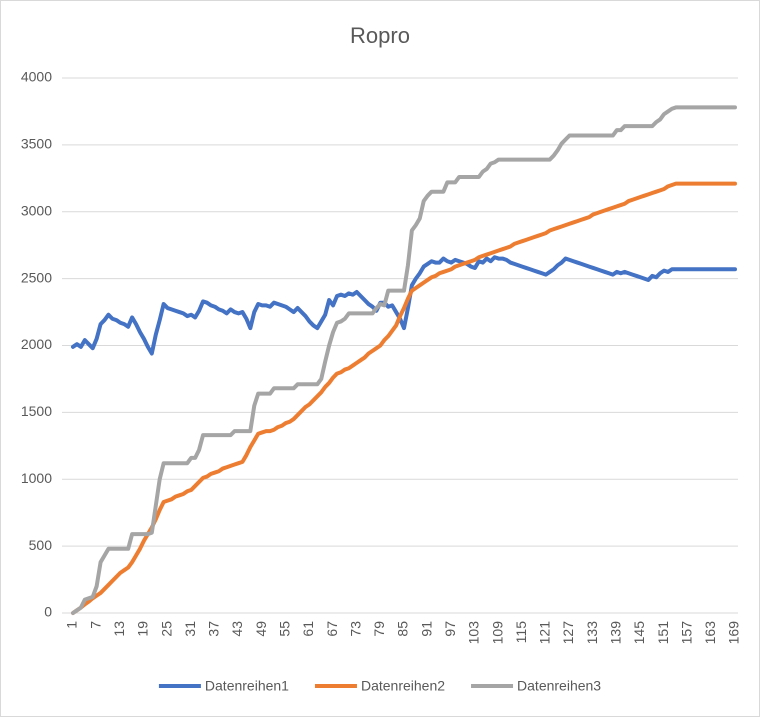 The image size is (760, 717). I want to click on x-tick-label: 73, so click(355, 629).